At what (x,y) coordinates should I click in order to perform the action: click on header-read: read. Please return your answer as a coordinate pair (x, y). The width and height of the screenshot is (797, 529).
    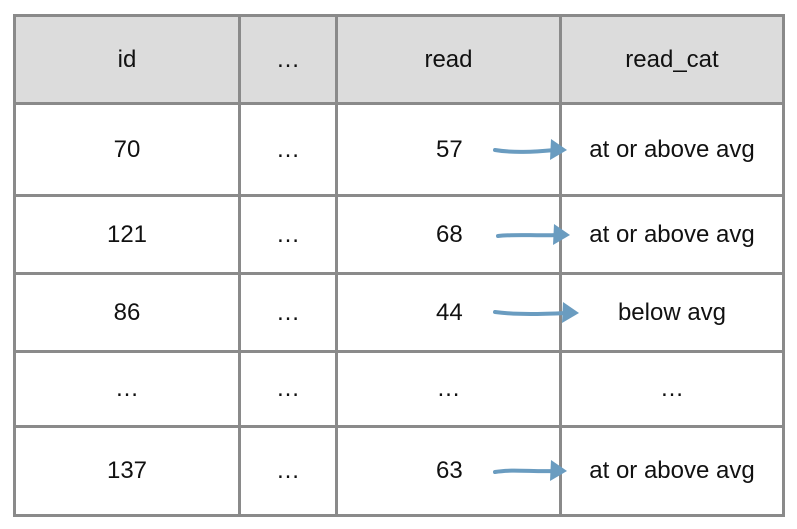
    Looking at the image, I should click on (448, 59).